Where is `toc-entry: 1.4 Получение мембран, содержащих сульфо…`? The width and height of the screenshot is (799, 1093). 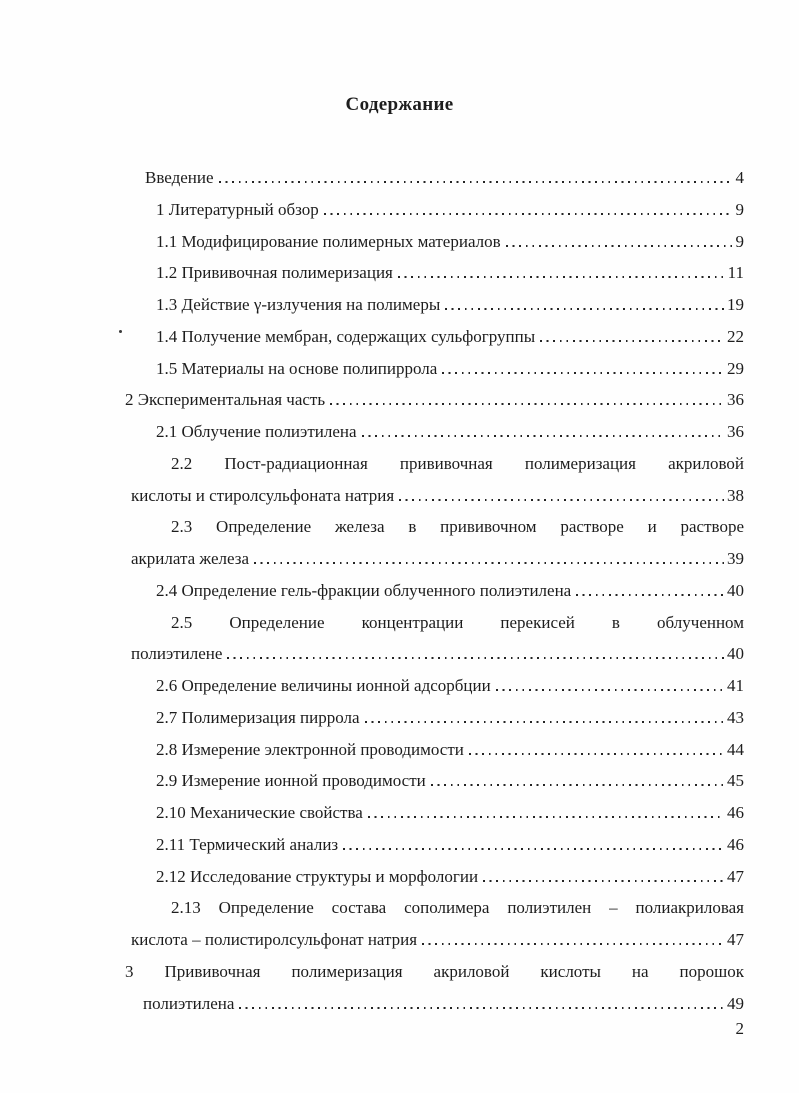 toc-entry: 1.4 Получение мембран, содержащих сульфо… is located at coordinates (450, 337).